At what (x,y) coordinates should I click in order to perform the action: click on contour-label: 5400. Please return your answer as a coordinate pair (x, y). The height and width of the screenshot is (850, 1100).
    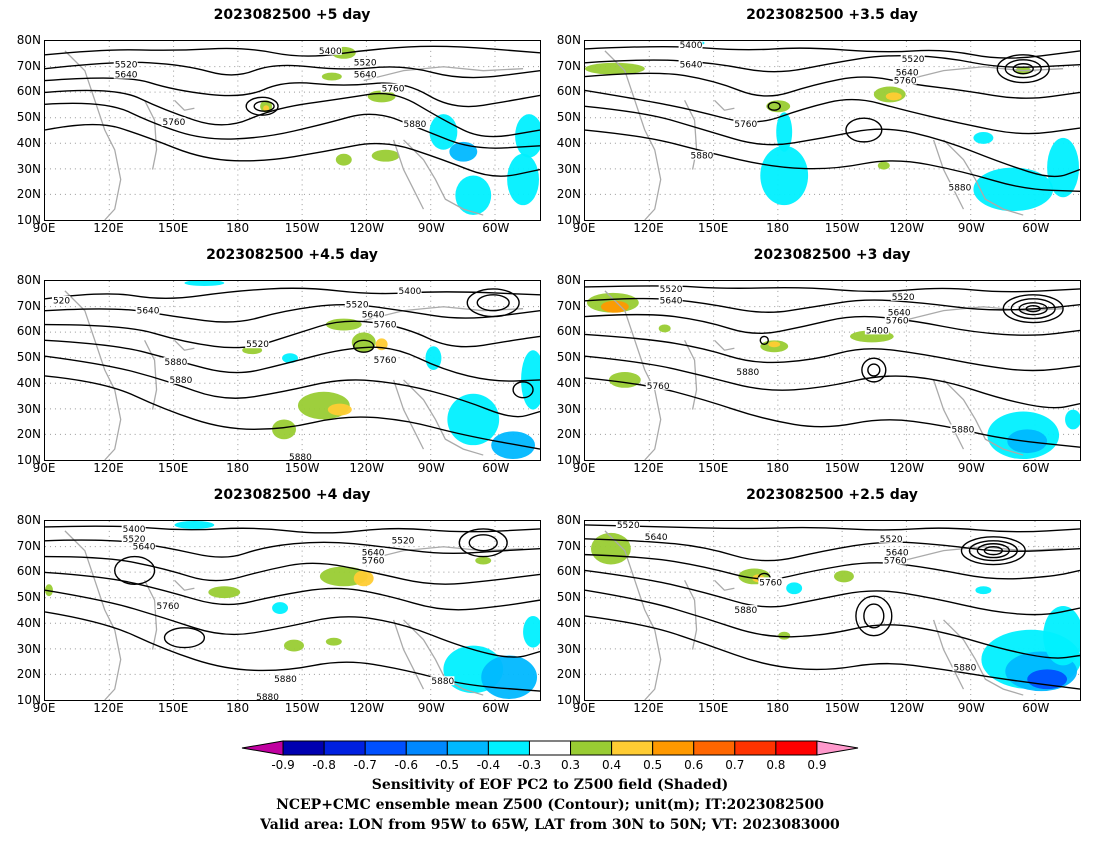
    Looking at the image, I should click on (134, 530).